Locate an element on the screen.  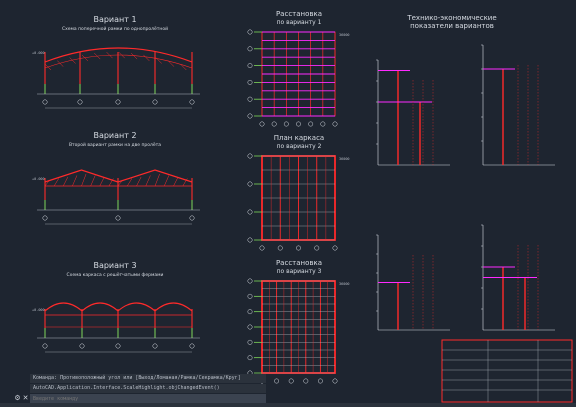
variant-title: Вариант 3 is located at coordinates (114, 265).